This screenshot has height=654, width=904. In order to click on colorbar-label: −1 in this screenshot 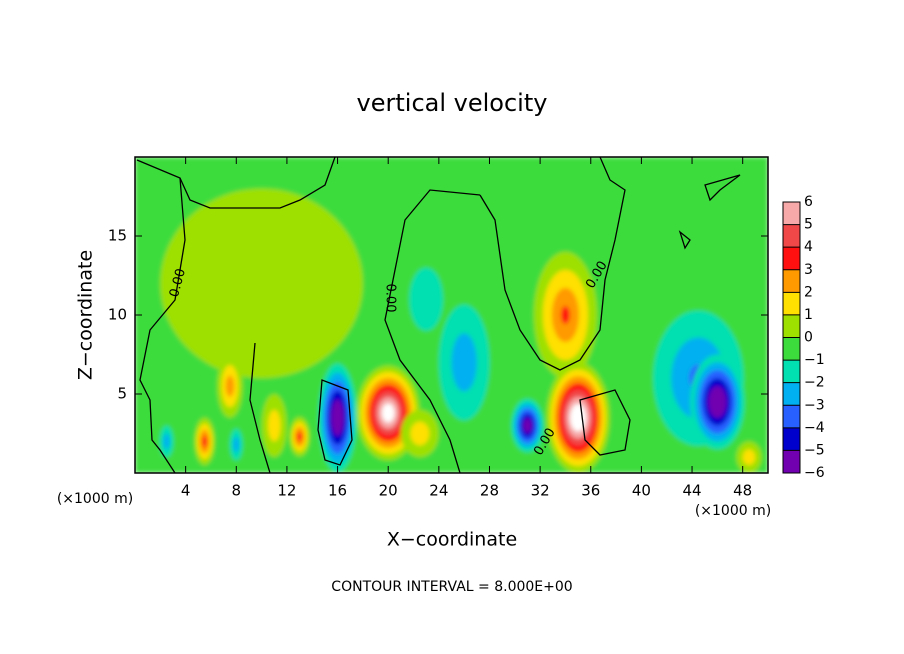, I will do `click(814, 360)`.